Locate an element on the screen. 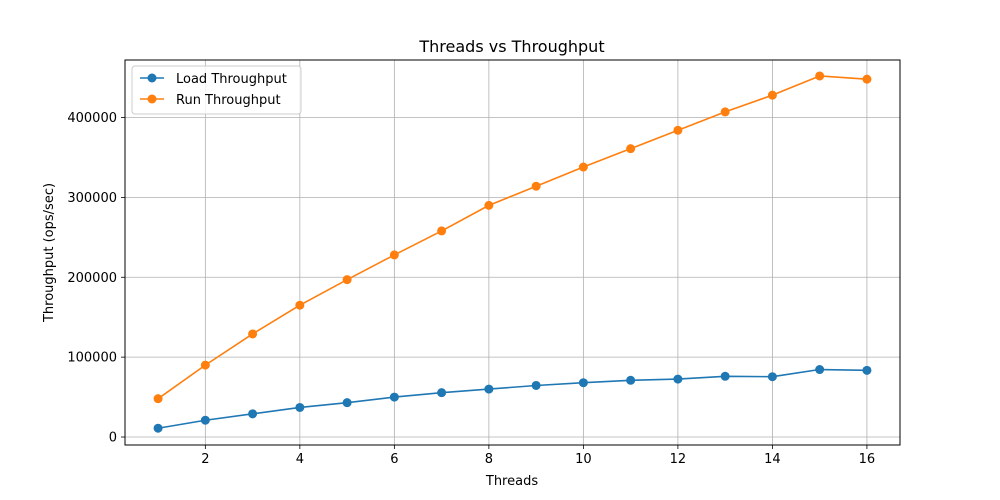 This screenshot has height=500, width=1000. legend: Load Throughput Run Throughput is located at coordinates (216, 90).